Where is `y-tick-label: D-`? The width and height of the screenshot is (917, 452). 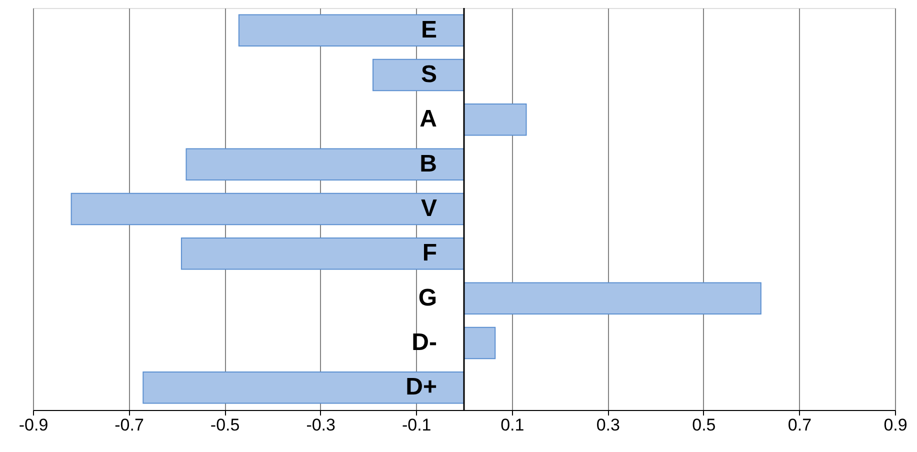
y-tick-label: D- is located at coordinates (425, 342).